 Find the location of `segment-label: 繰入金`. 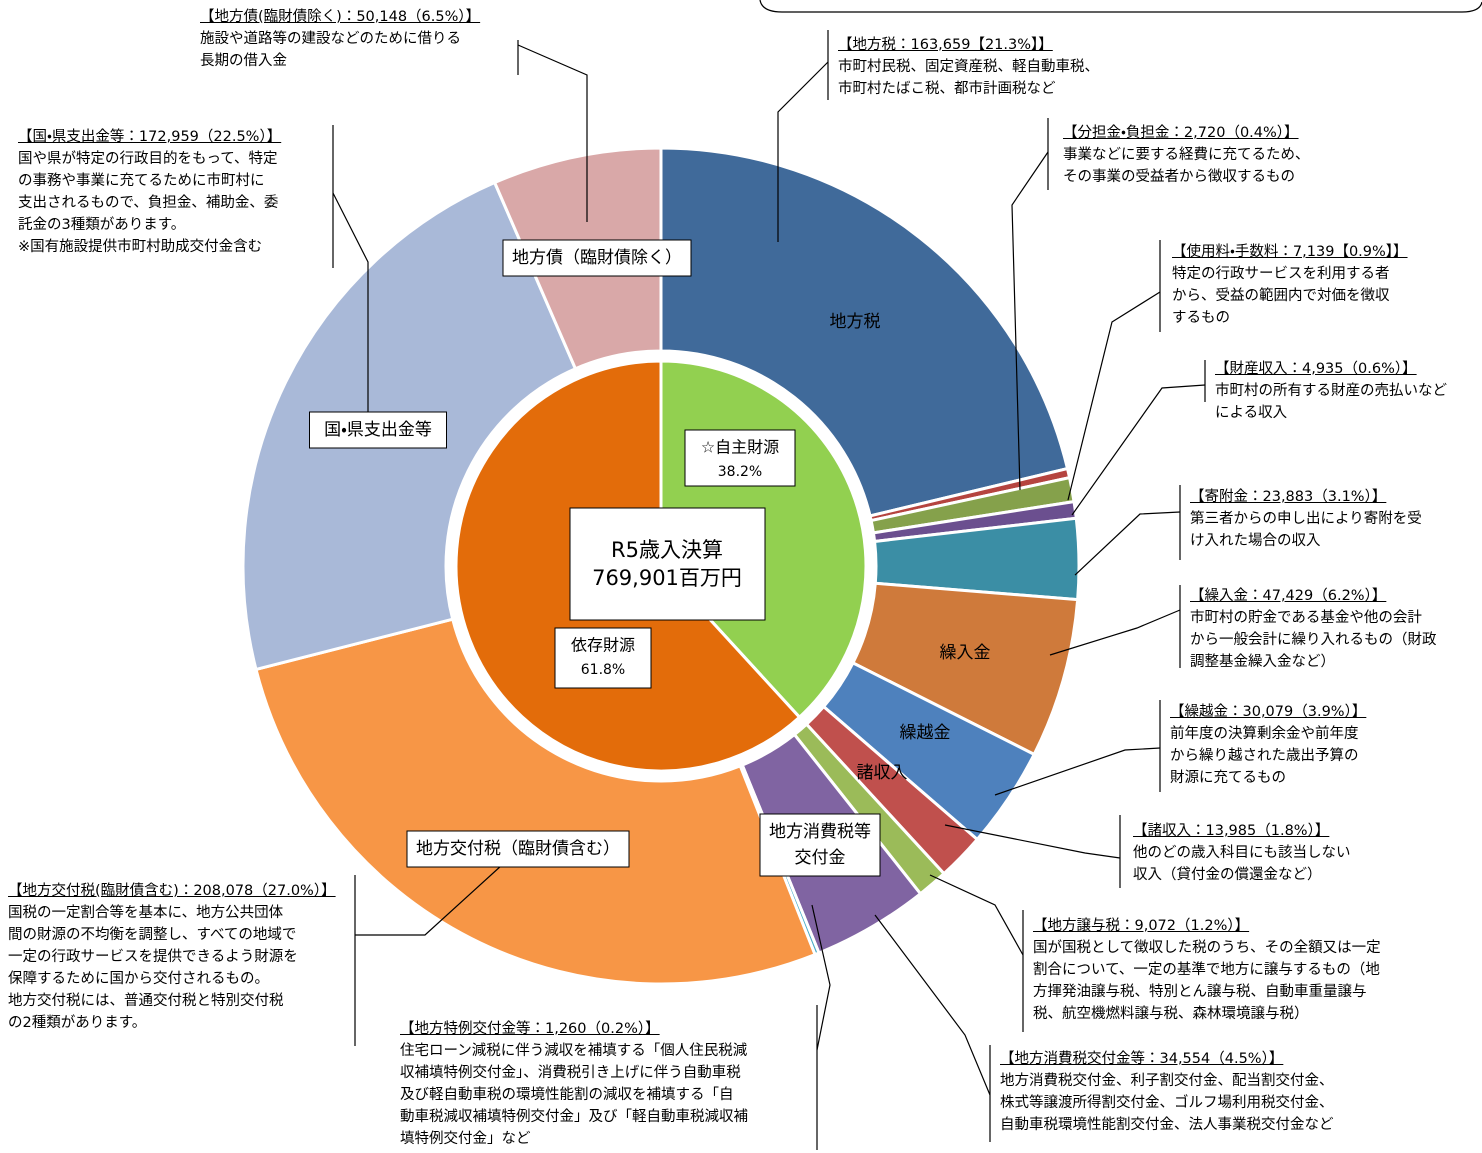

segment-label: 繰入金 is located at coordinates (965, 653).